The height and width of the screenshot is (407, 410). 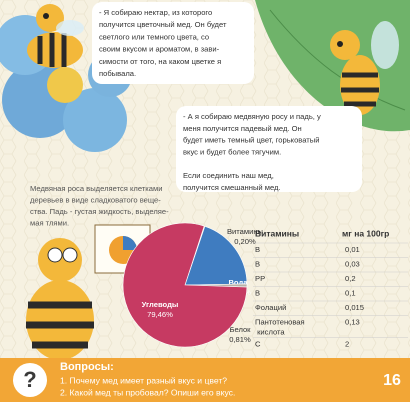 I want to click on pie-value: 0,20%, so click(x=245, y=241).